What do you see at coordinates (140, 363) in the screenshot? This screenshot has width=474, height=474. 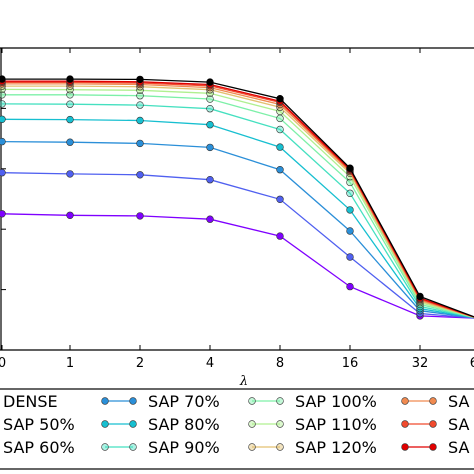 I see `x-tick-label: 2` at bounding box center [140, 363].